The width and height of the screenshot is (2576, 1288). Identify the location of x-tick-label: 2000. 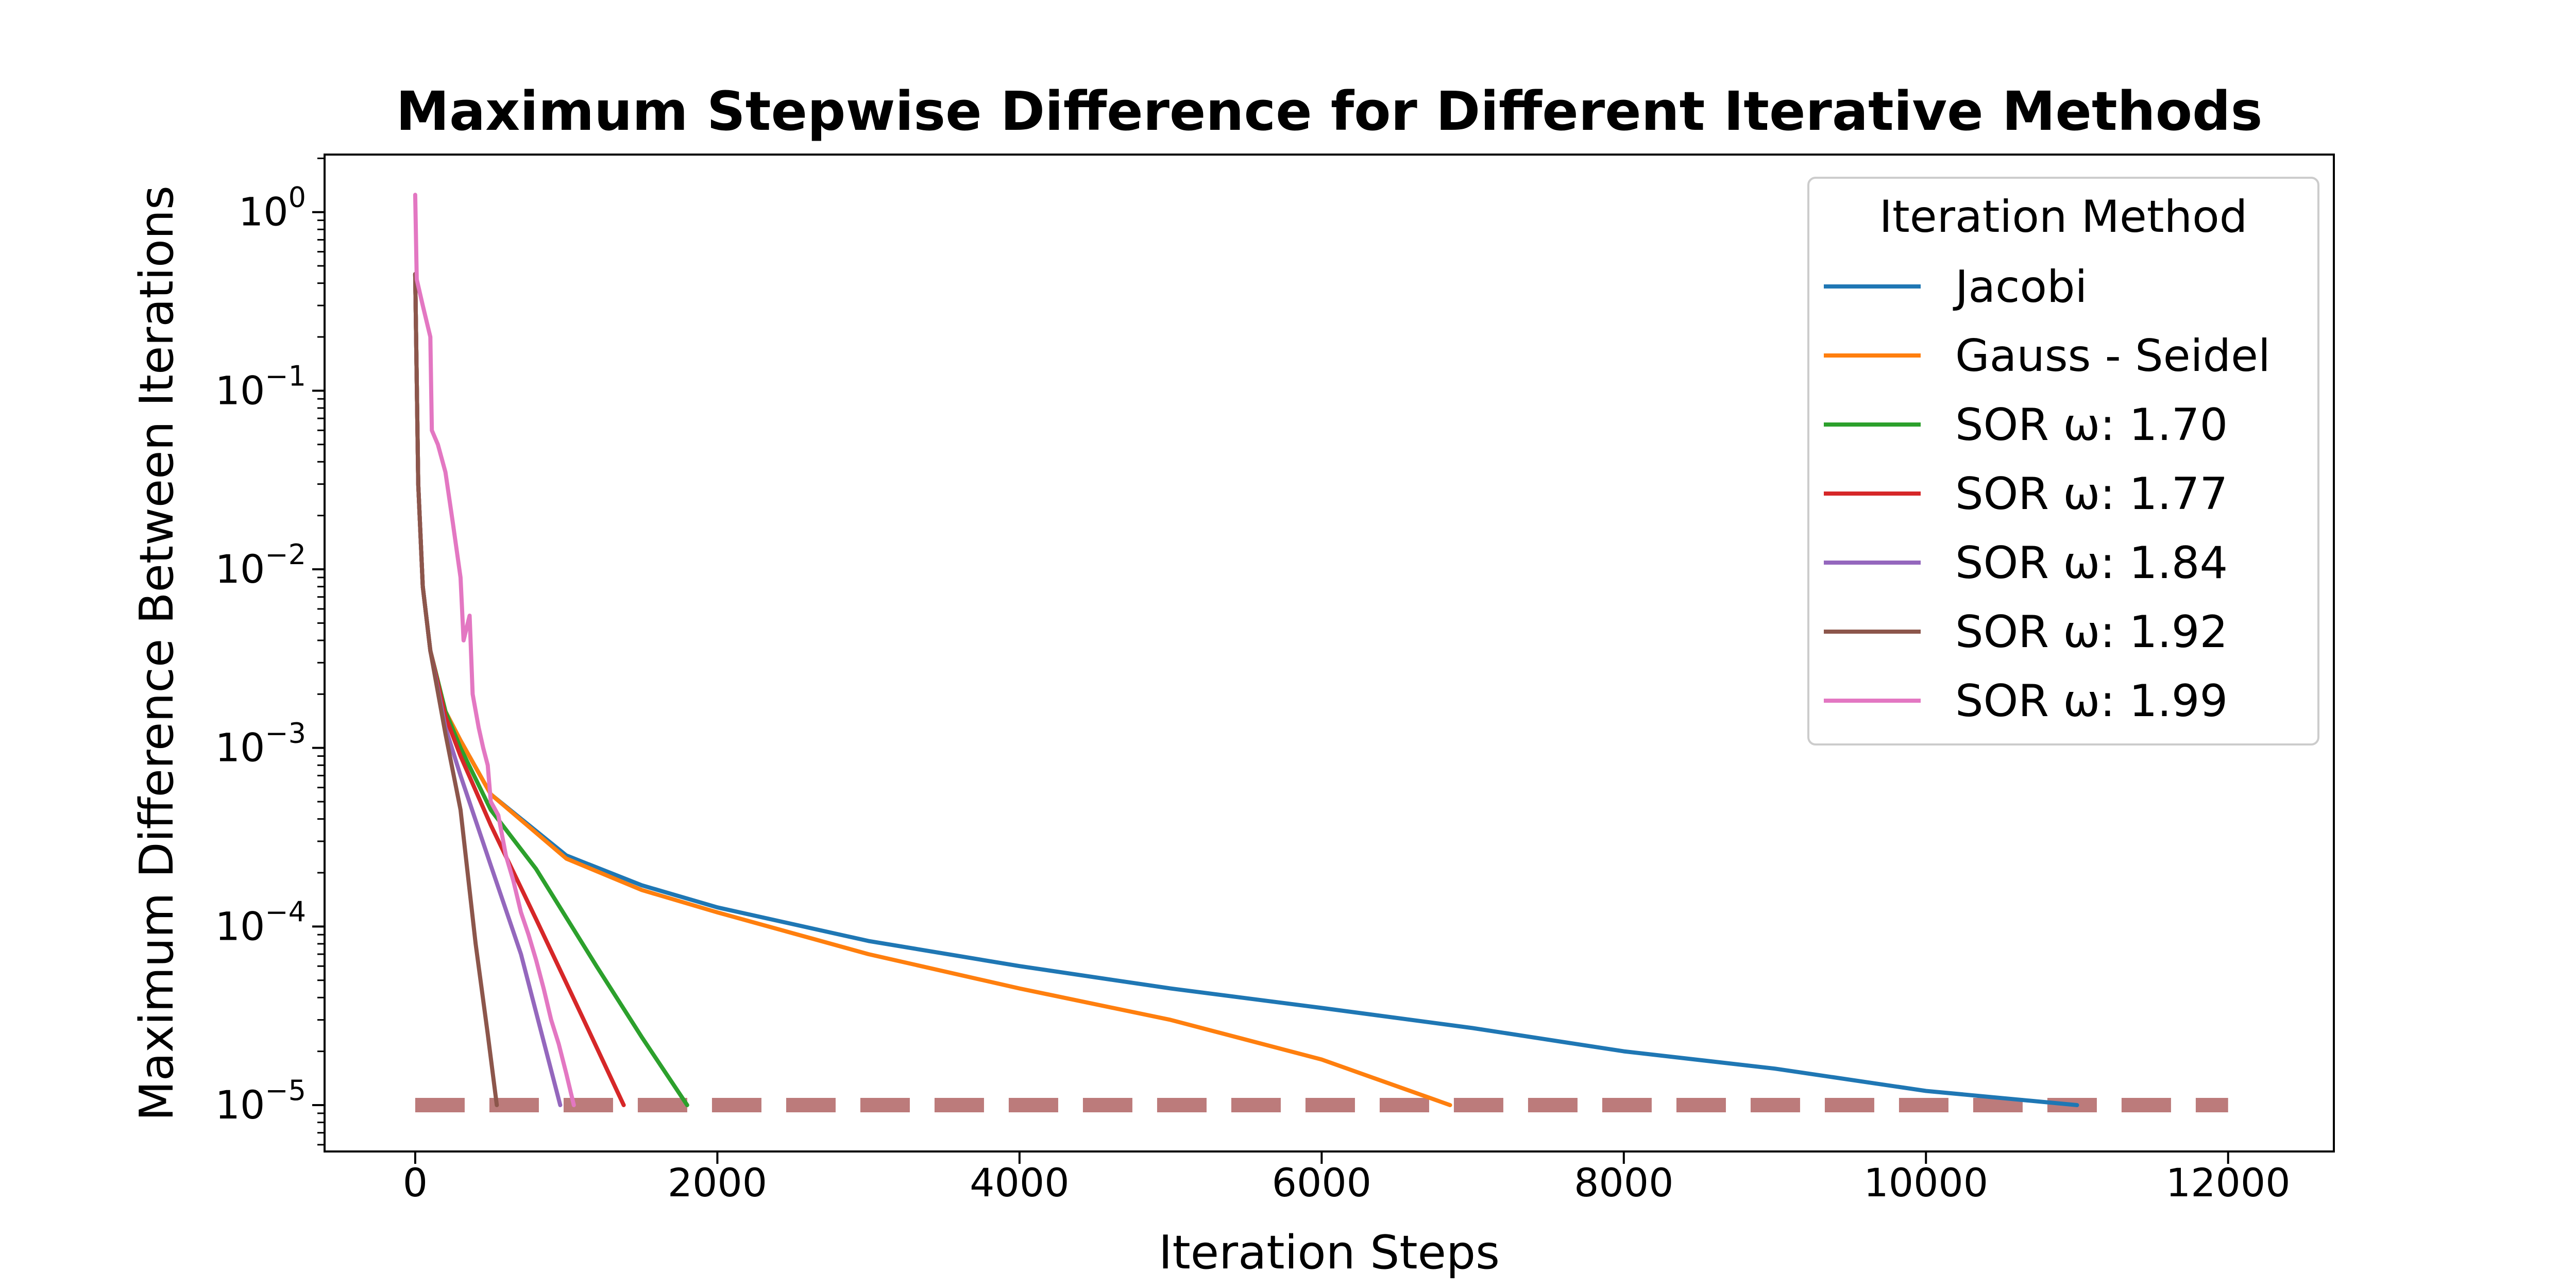
(717, 1183).